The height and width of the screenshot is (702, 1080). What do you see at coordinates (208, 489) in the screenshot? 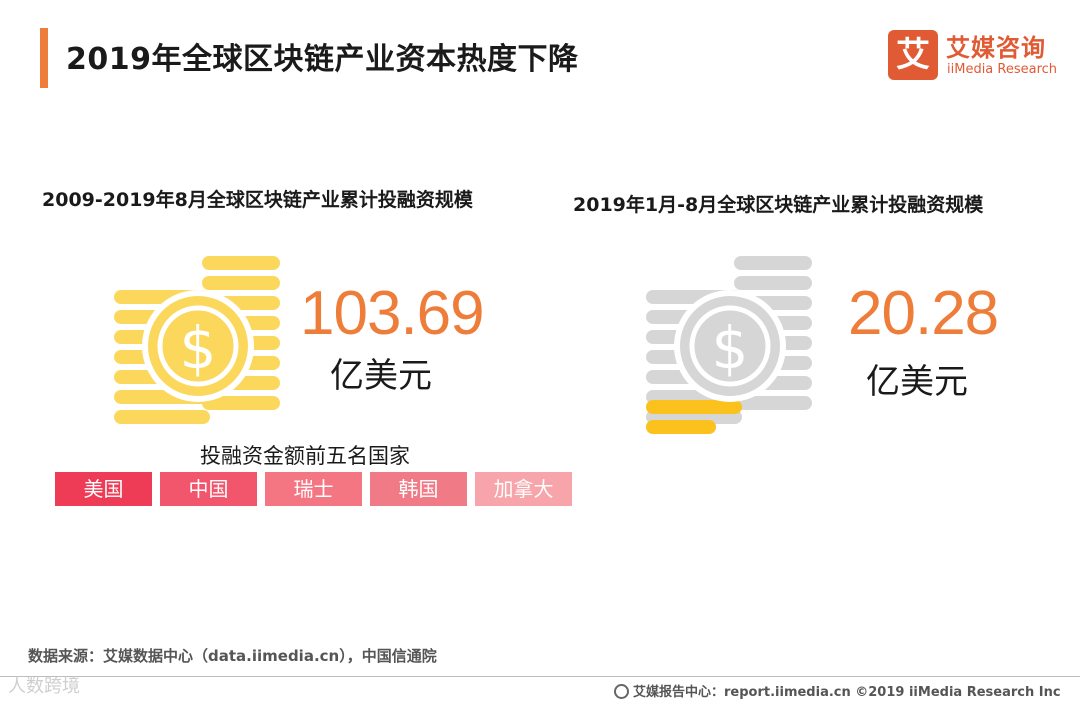
I see `country-tag-2: 中国` at bounding box center [208, 489].